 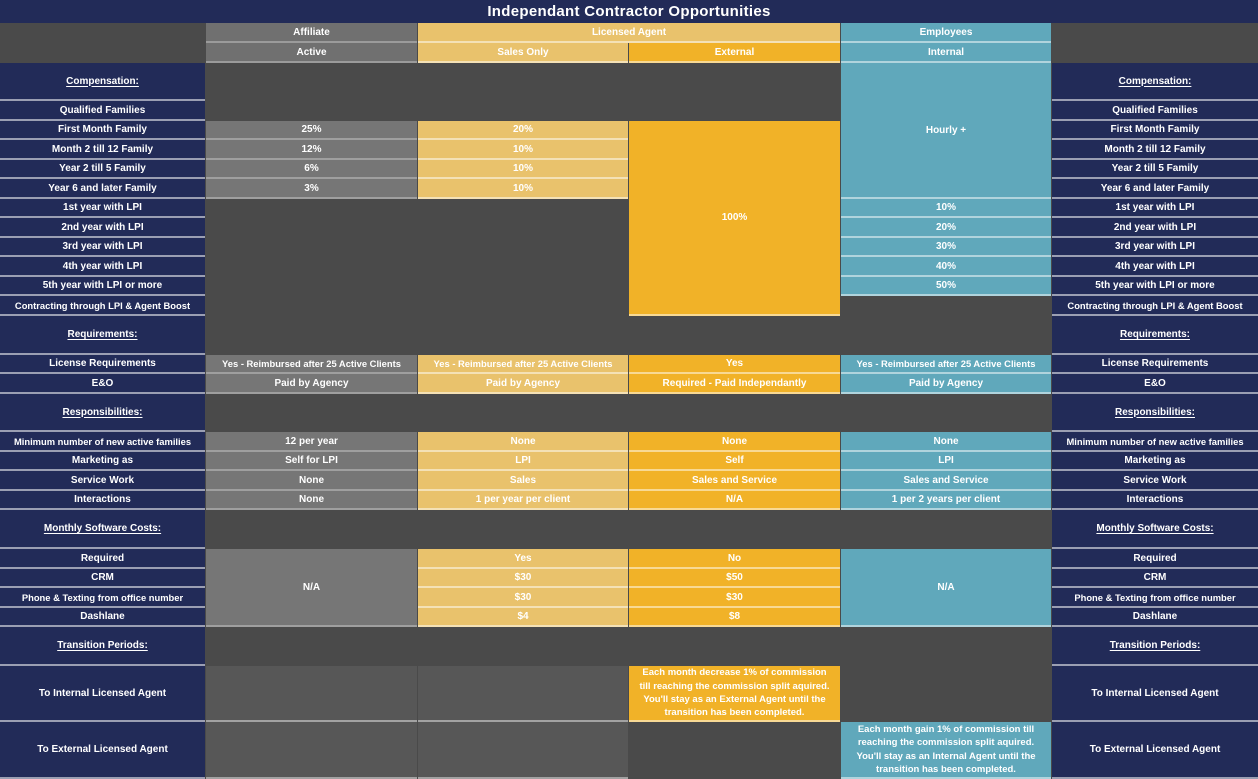 I want to click on row-label-interactions-left: Interactions, so click(x=102, y=500).